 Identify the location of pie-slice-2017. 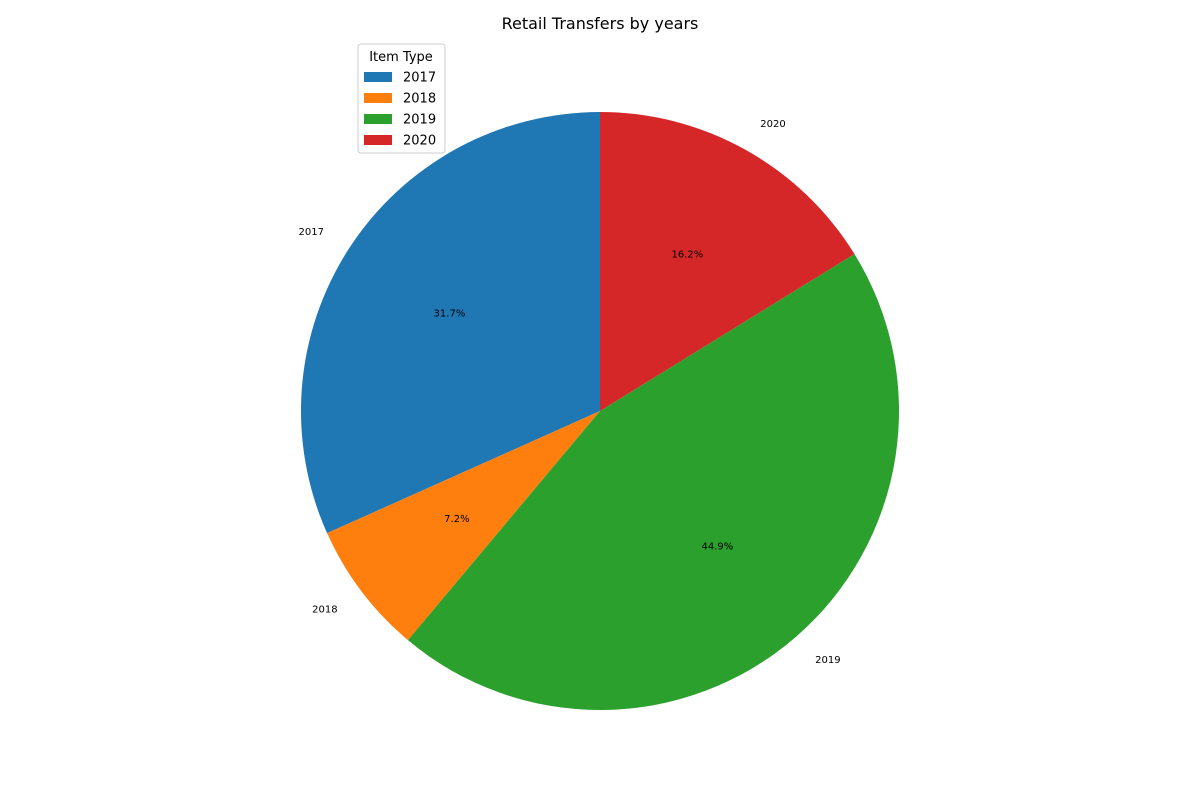
(450, 323).